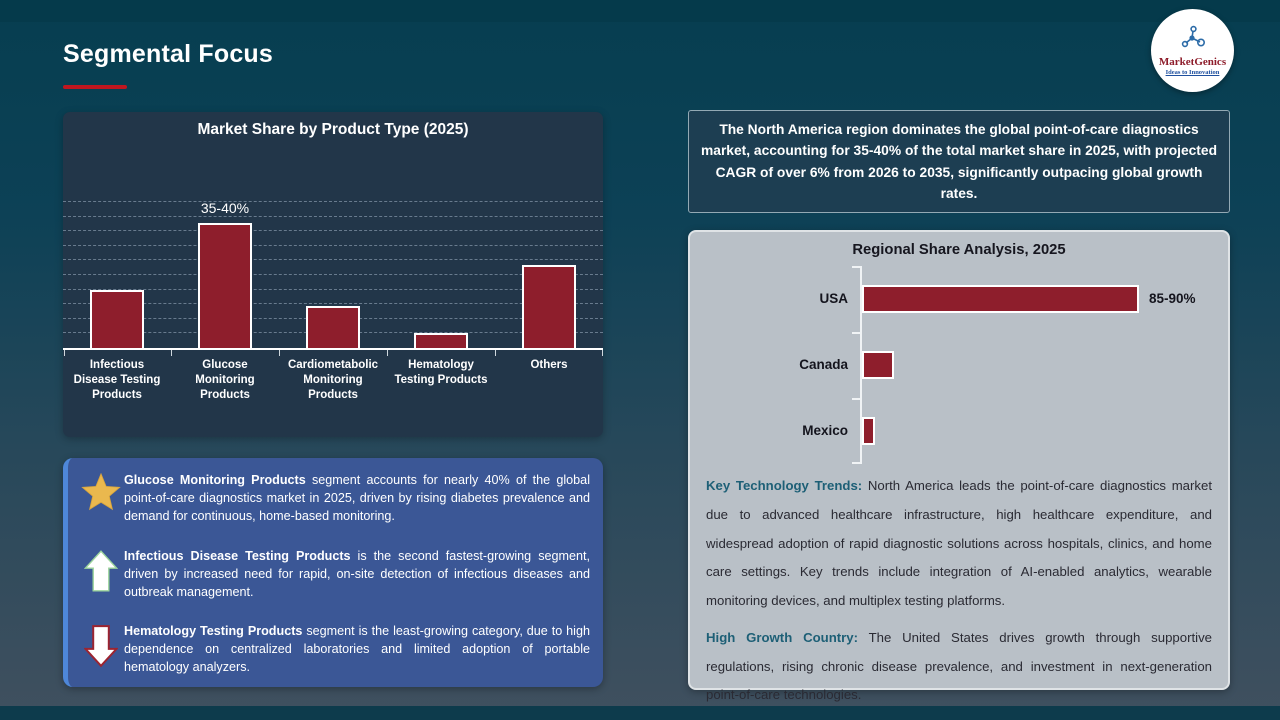 The image size is (1280, 720). Describe the element at coordinates (549, 365) in the screenshot. I see `category-label: Others` at that location.